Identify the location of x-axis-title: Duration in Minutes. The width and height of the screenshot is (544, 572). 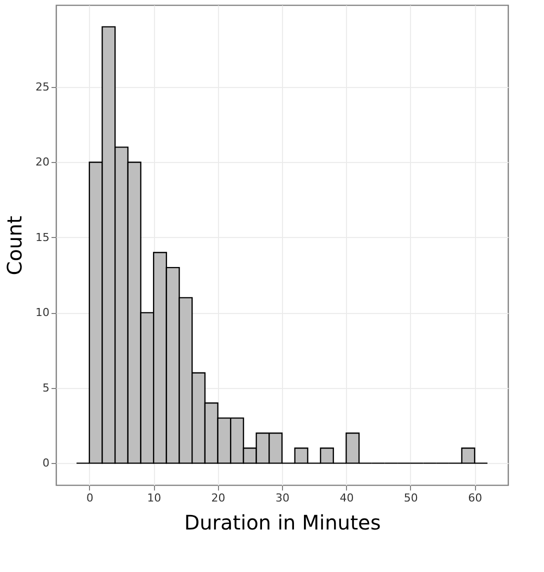
(282, 522).